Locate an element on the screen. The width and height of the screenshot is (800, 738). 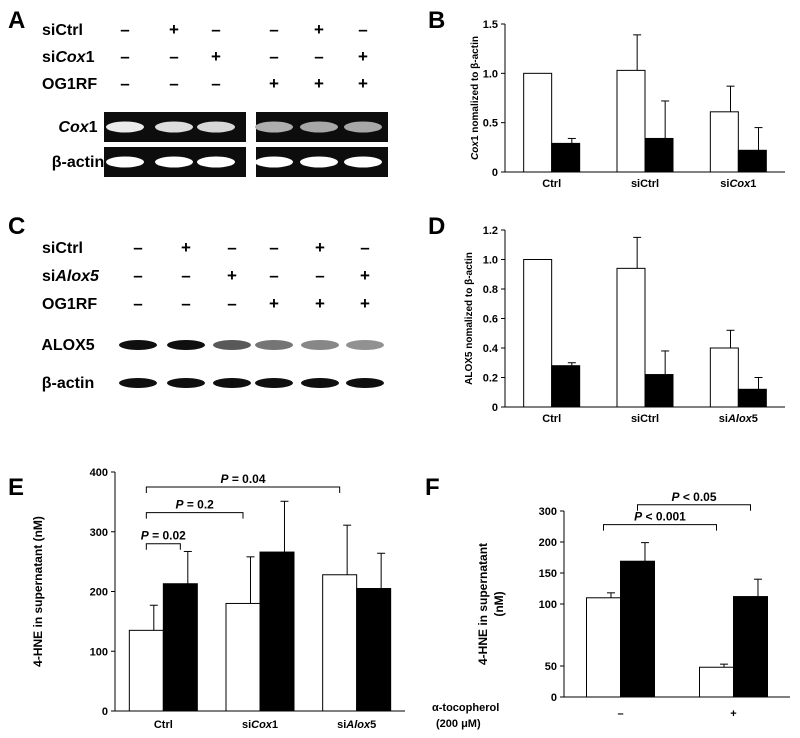
y-axis-label-part: 4-HNE in supernatant (nM) is located at coordinates (38, 591).